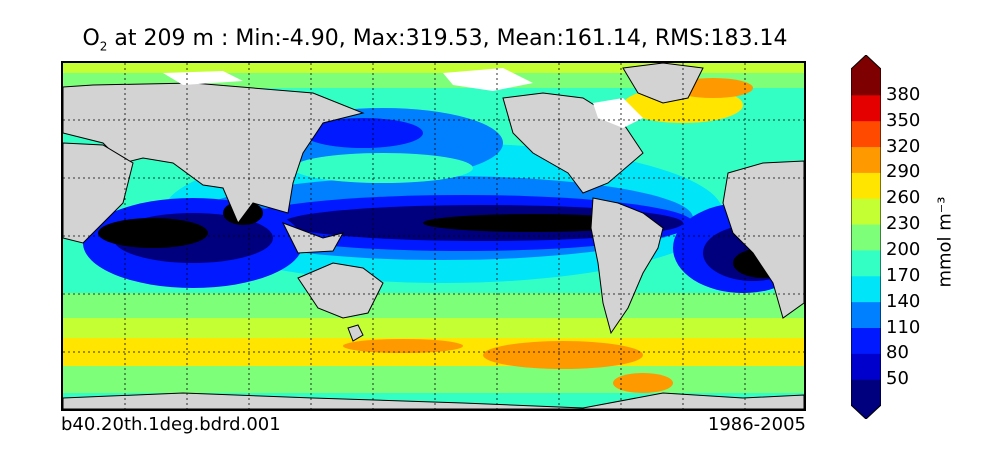 The image size is (990, 466). What do you see at coordinates (903, 327) in the screenshot?
I see `colorbar-tick-label: 110` at bounding box center [903, 327].